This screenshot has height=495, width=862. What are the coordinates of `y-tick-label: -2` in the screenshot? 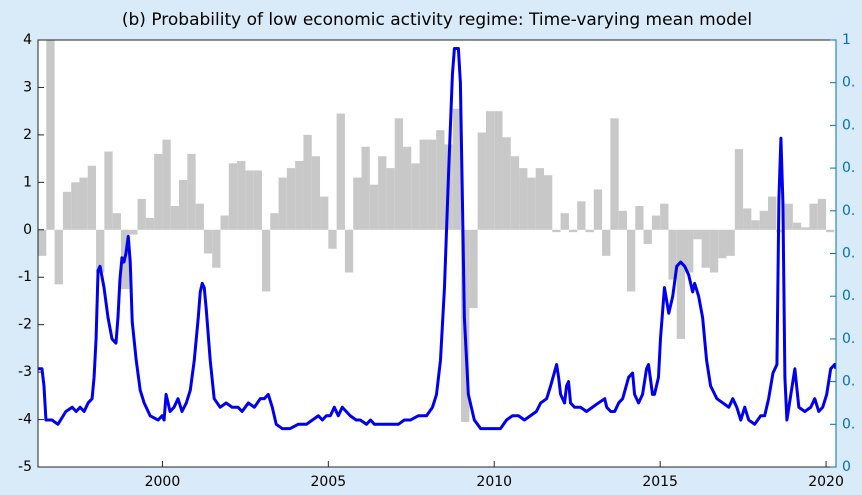 It's located at (25, 325).